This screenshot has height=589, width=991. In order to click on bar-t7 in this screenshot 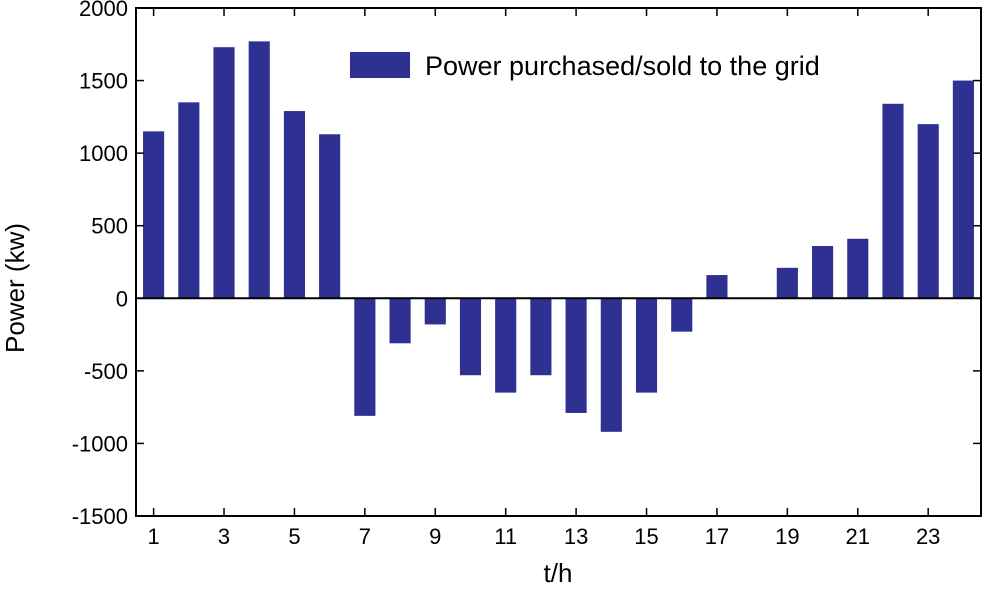, I will do `click(365, 357)`.